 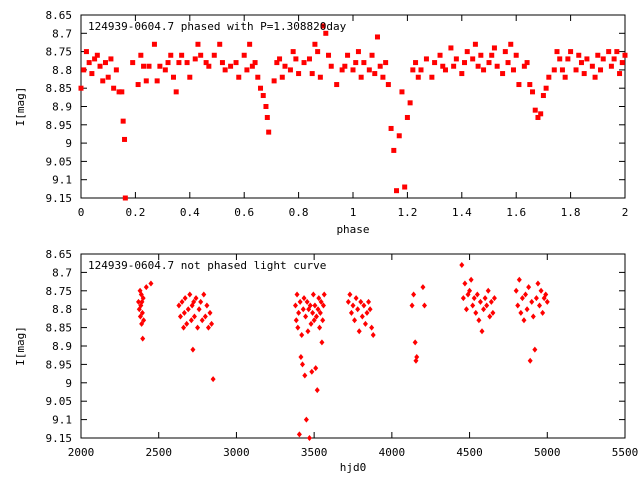 What do you see at coordinates (236, 452) in the screenshot?
I see `x-tick-label: 3000` at bounding box center [236, 452].